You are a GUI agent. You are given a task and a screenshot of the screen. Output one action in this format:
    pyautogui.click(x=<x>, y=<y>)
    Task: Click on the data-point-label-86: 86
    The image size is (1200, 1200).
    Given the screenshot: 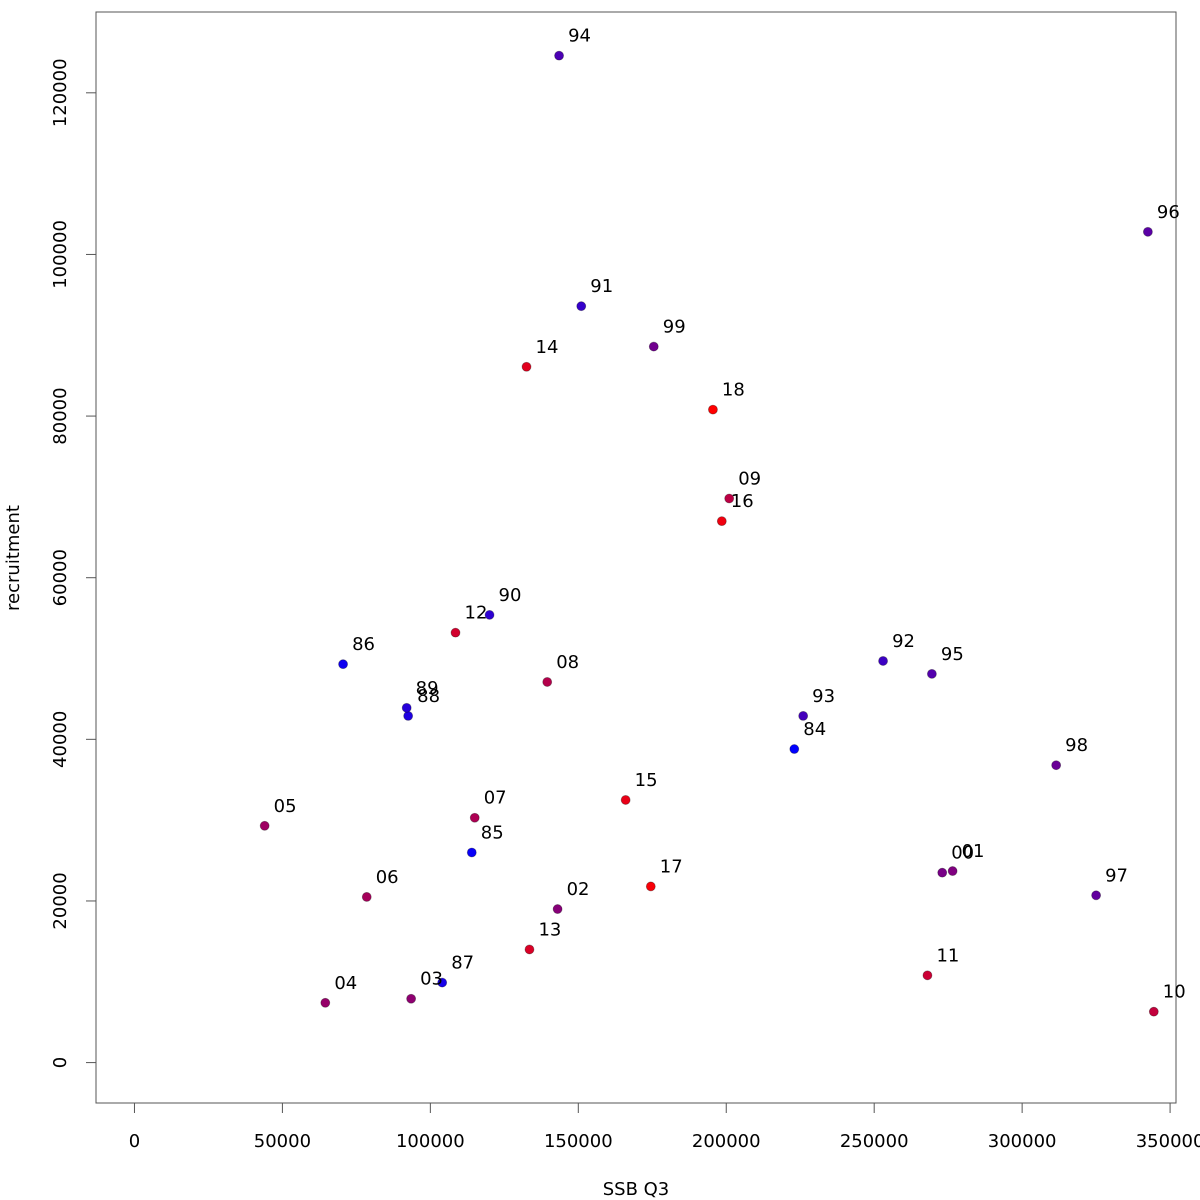 What is the action you would take?
    pyautogui.click(x=363, y=644)
    